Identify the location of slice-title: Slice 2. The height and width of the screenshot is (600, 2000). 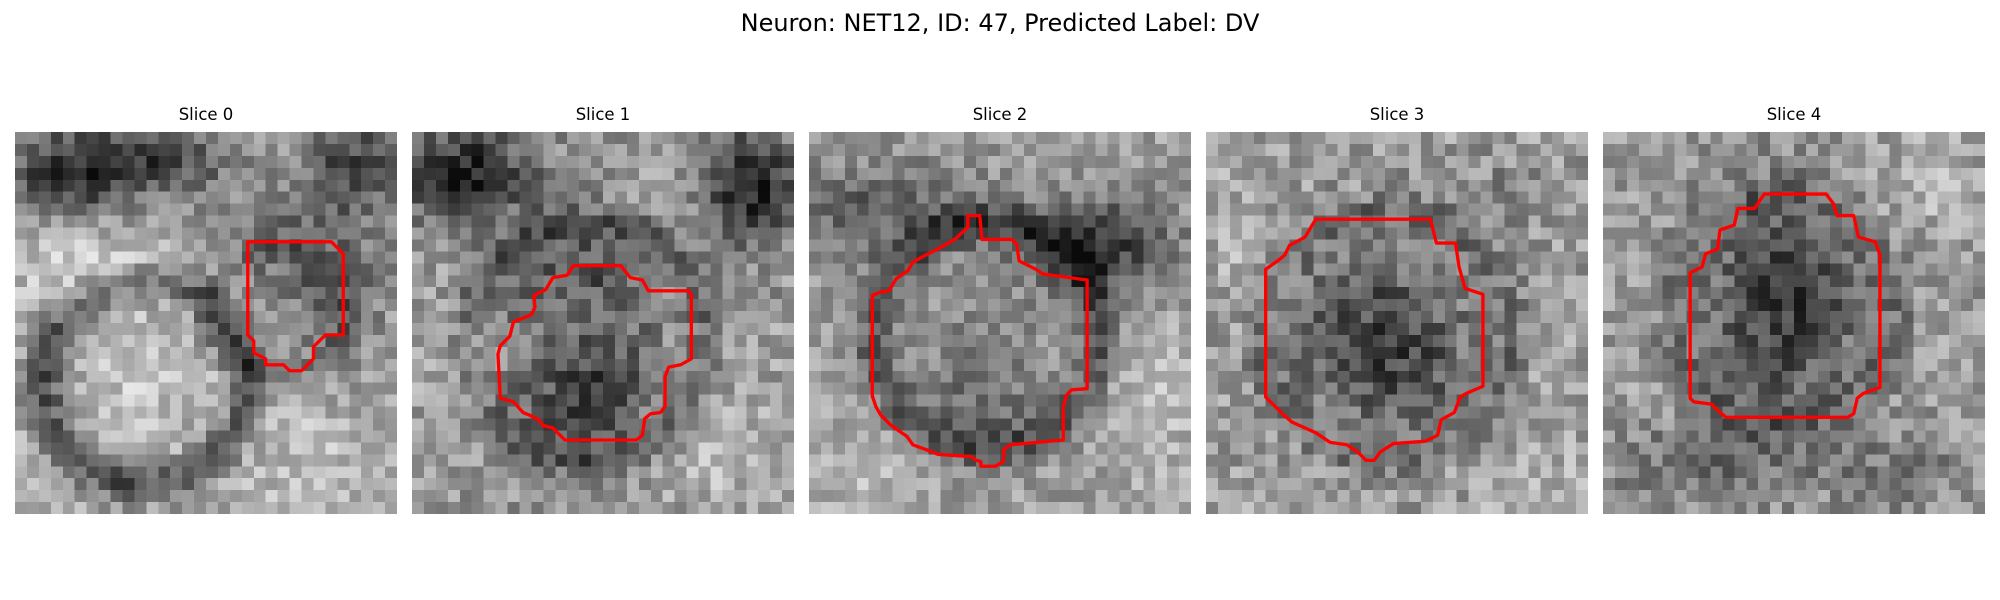
(1000, 114).